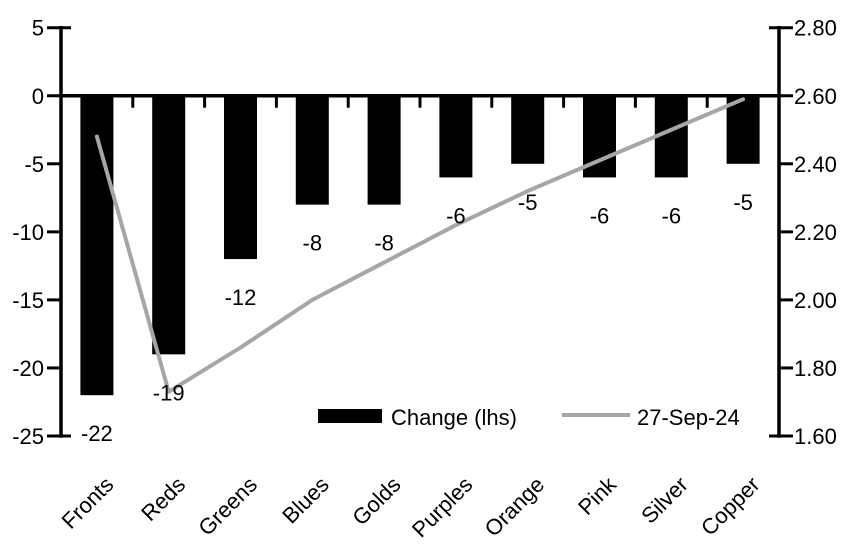 The width and height of the screenshot is (852, 550). Describe the element at coordinates (28, 436) in the screenshot. I see `left-axis-tick-label: -25` at that location.